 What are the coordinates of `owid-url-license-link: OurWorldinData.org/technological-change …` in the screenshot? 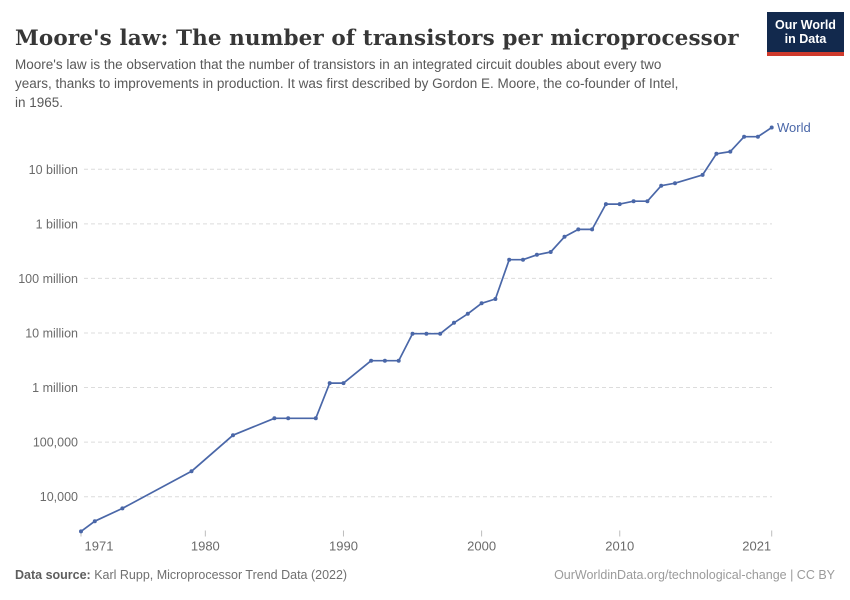 It's located at (694, 575).